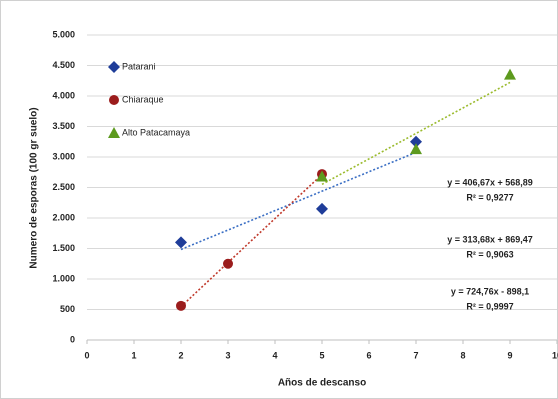 The width and height of the screenshot is (558, 399). Describe the element at coordinates (462, 355) in the screenshot. I see `x-tick-label: 8` at that location.